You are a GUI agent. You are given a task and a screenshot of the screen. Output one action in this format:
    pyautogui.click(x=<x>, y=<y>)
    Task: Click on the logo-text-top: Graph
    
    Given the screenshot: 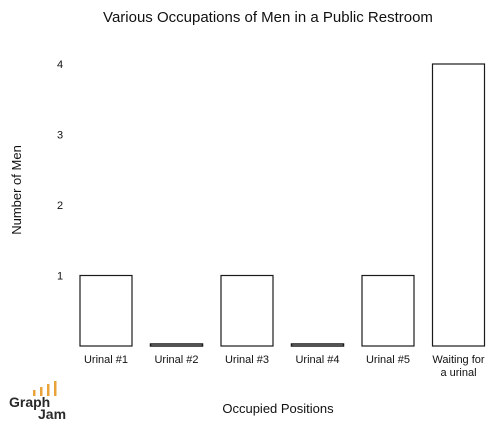 What is the action you would take?
    pyautogui.click(x=29, y=402)
    